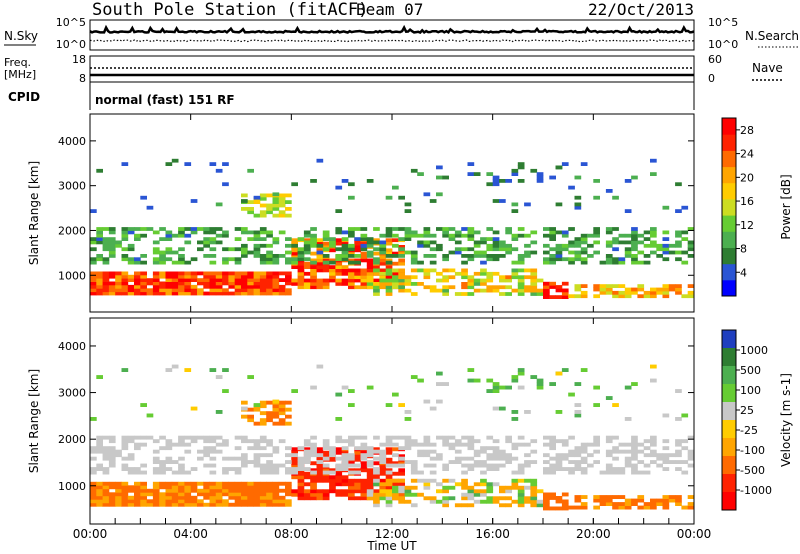 This screenshot has height=554, width=800. Describe the element at coordinates (729, 357) in the screenshot. I see `velocity-colorbar-swatch` at that location.